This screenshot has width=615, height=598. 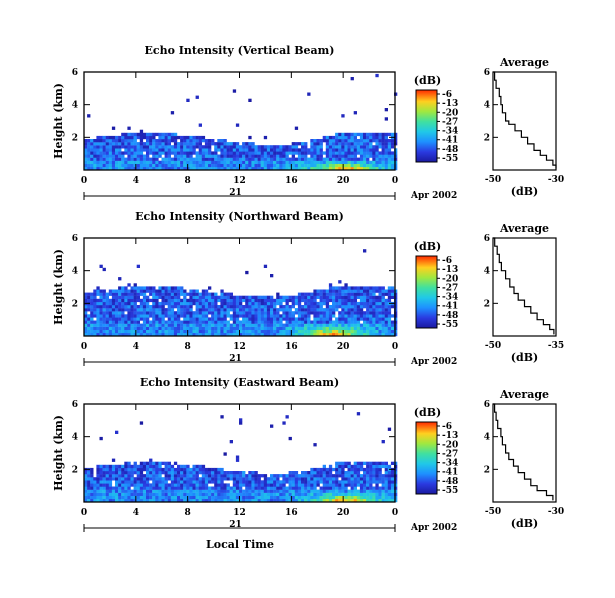 What do you see at coordinates (395, 347) in the screenshot?
I see `x-tick-label: 0` at bounding box center [395, 347].